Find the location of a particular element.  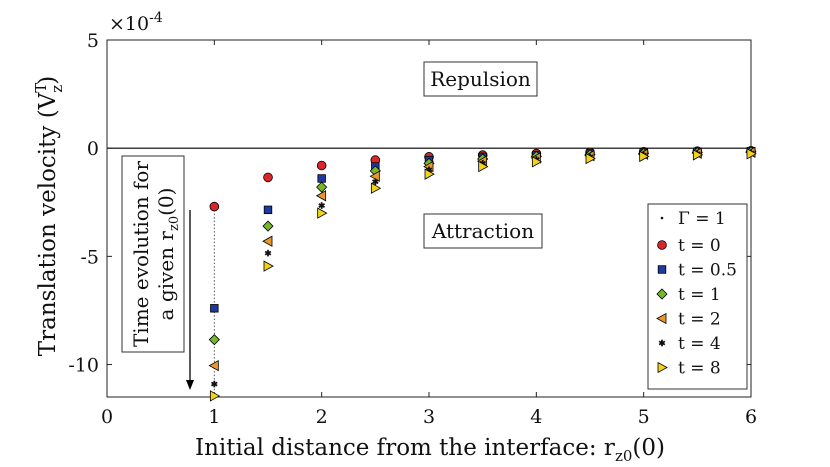

y-axis-label: Translation velocity (VTz) is located at coordinates (49, 216).